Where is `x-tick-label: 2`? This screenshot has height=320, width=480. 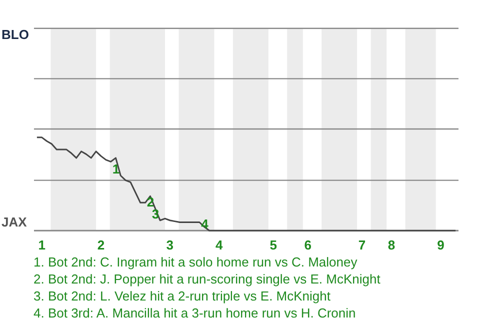
x-tick-label: 2 is located at coordinates (101, 245).